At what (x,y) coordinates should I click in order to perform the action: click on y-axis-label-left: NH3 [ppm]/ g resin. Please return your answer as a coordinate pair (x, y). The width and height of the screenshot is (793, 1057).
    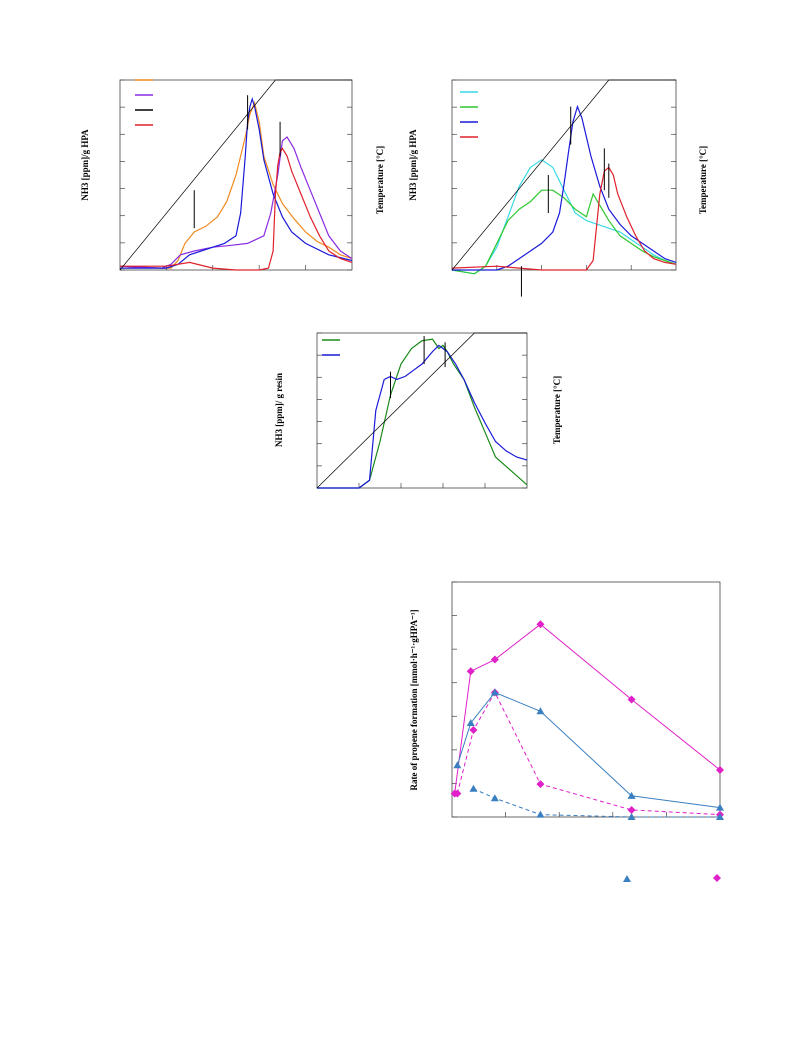
    Looking at the image, I should click on (279, 410).